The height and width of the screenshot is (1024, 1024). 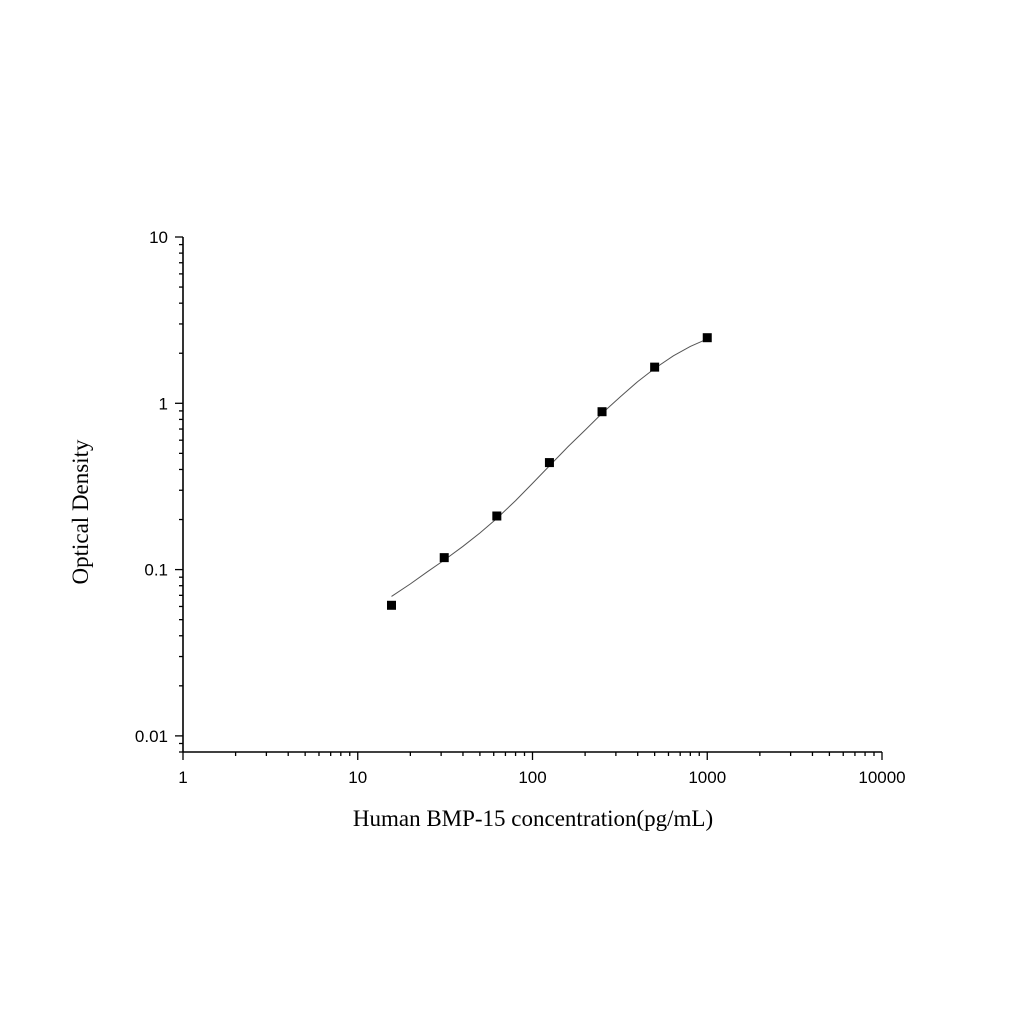 I want to click on x-axis: 1 10 100 1000 10000, so click(x=542, y=769).